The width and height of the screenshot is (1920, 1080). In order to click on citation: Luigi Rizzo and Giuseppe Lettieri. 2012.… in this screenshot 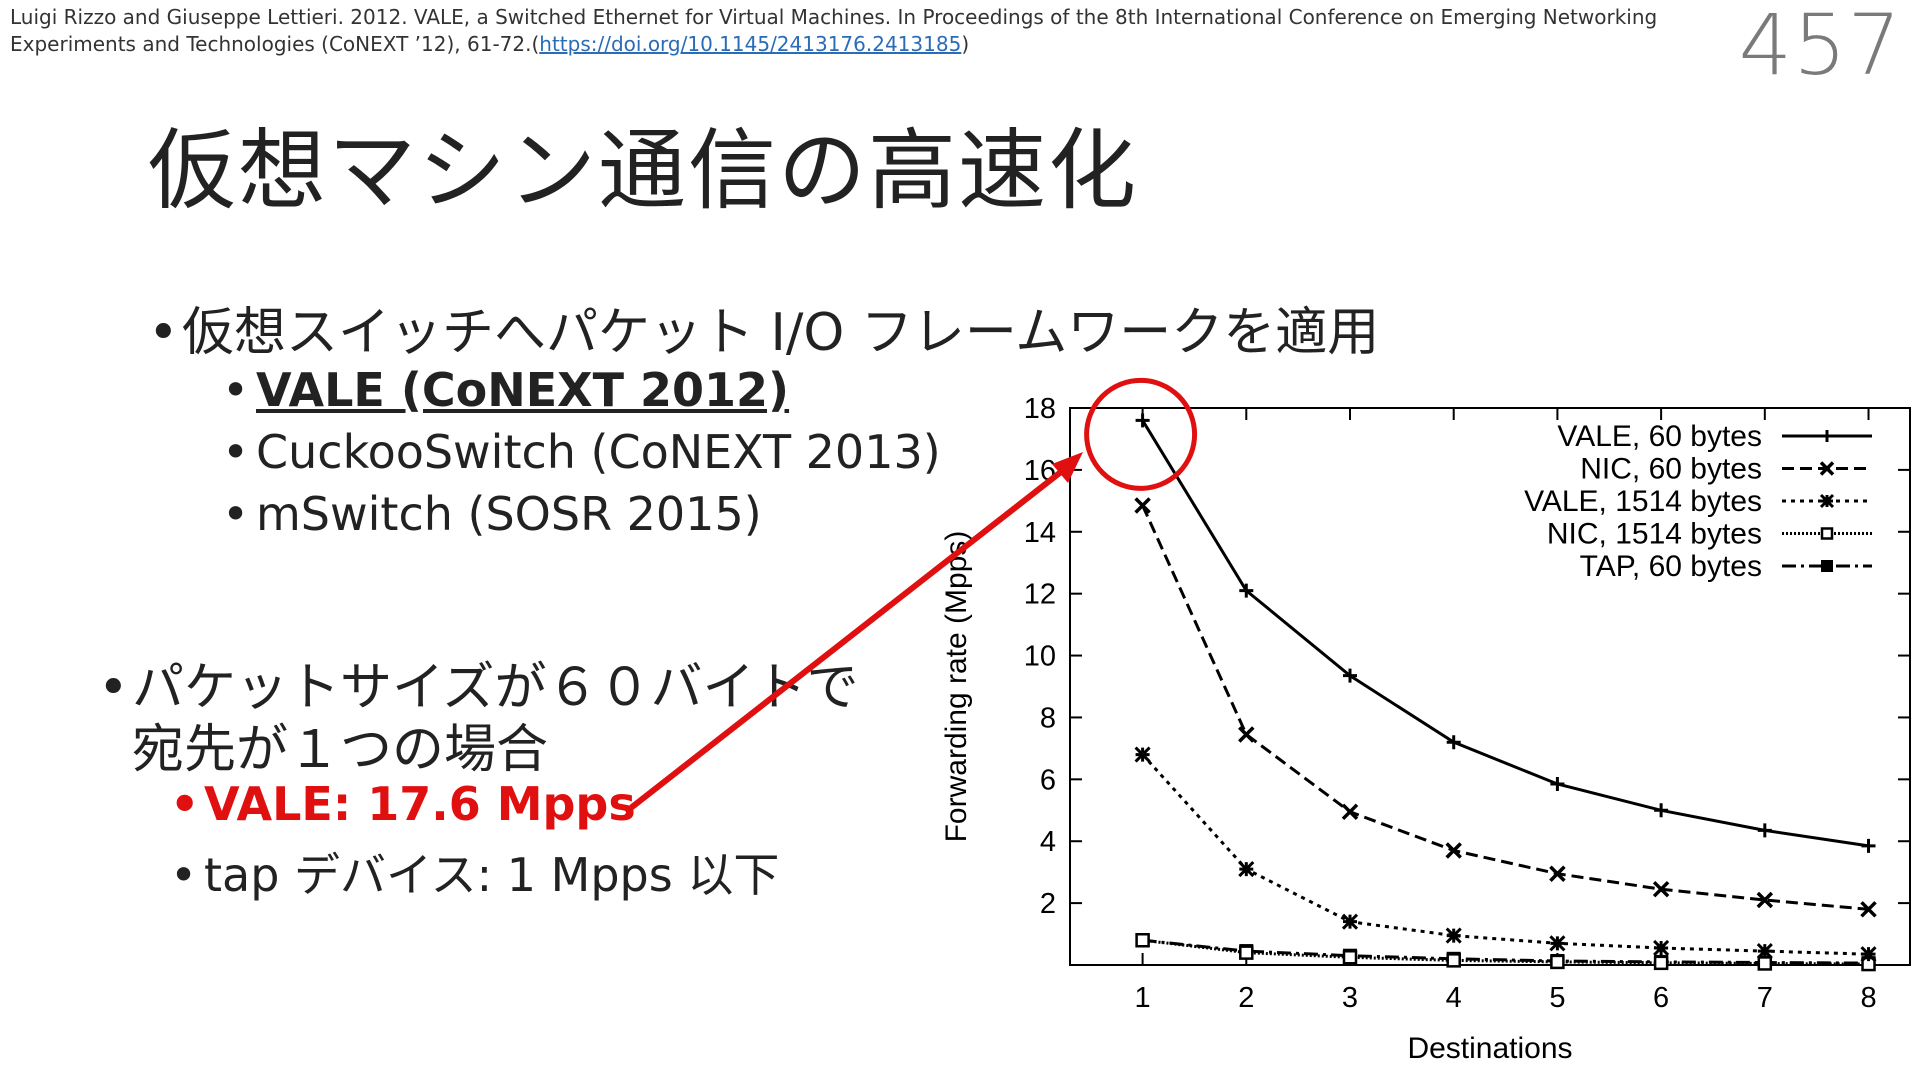, I will do `click(860, 31)`.